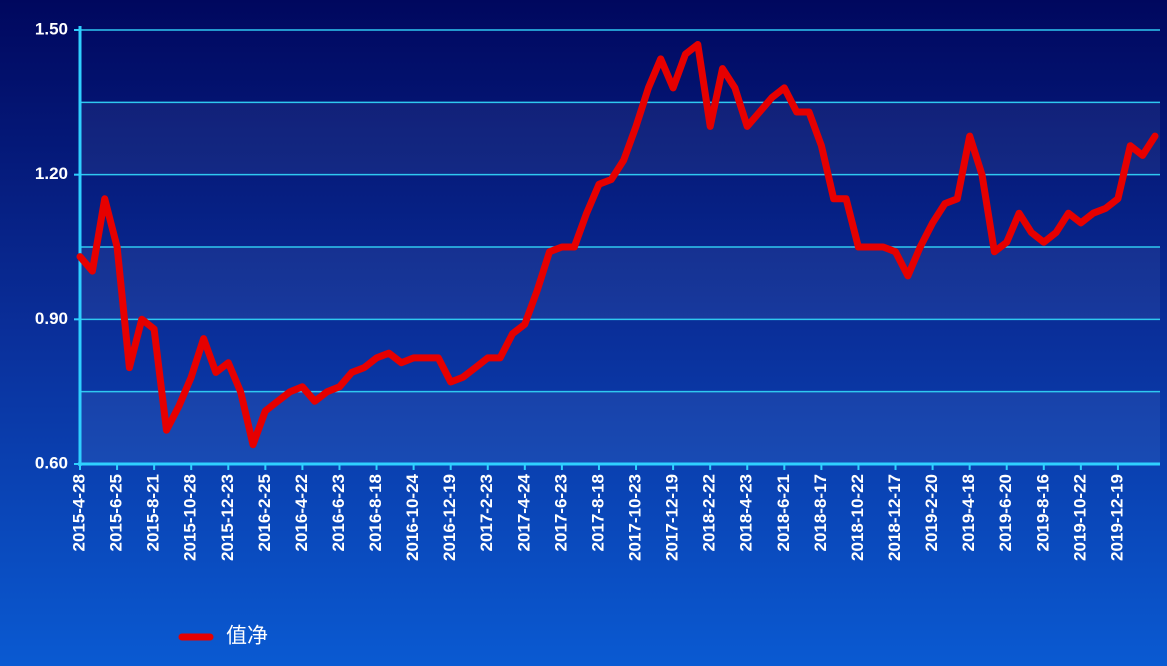 Image resolution: width=1167 pixels, height=666 pixels. I want to click on x-tick-label: 2015-10-28, so click(190, 517).